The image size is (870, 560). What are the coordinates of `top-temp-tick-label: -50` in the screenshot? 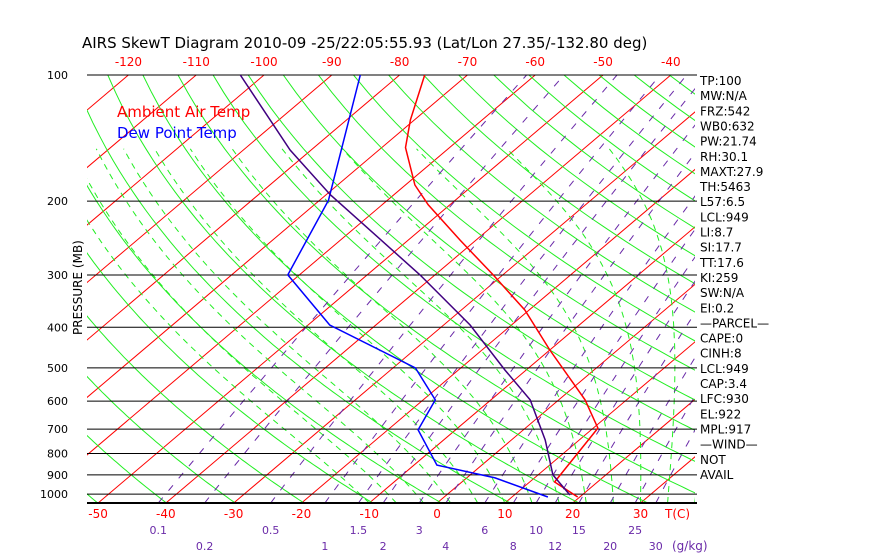 It's located at (603, 62).